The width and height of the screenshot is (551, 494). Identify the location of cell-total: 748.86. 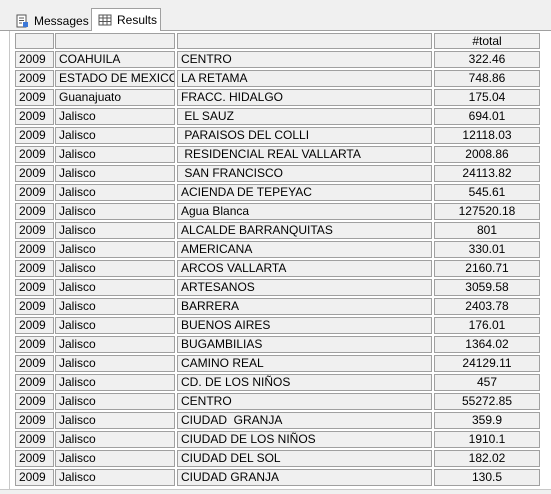
(487, 78).